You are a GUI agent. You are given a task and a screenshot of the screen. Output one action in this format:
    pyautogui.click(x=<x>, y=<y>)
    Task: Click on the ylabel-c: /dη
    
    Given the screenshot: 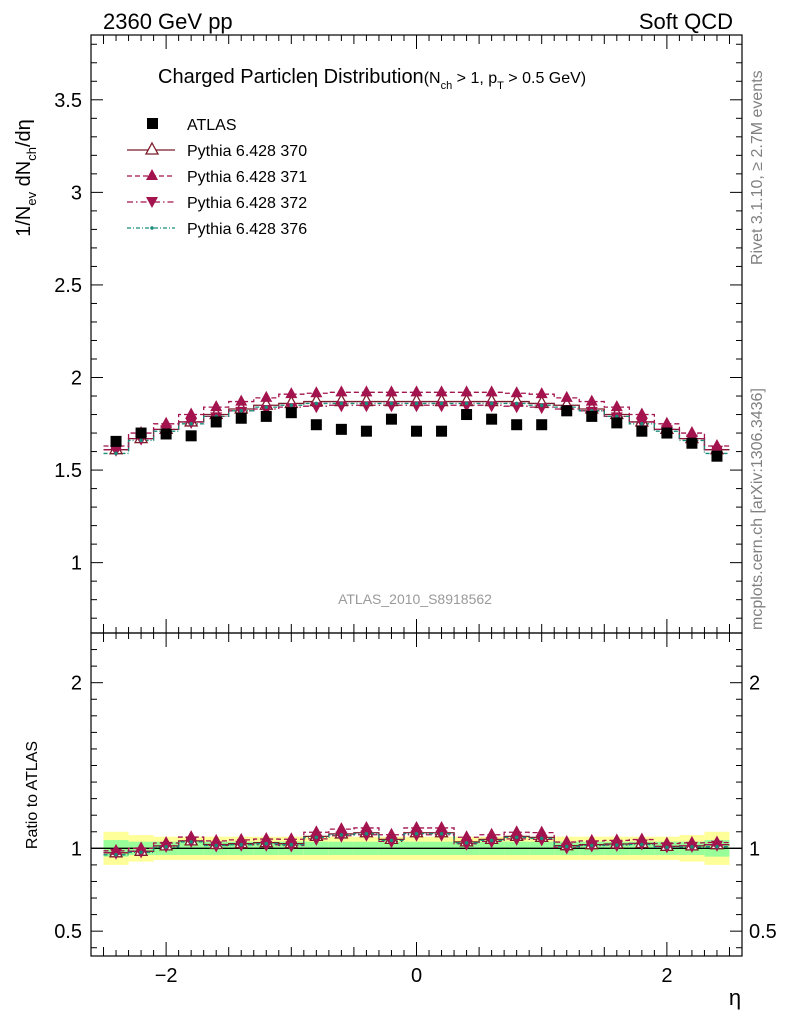 What is the action you would take?
    pyautogui.click(x=24, y=133)
    